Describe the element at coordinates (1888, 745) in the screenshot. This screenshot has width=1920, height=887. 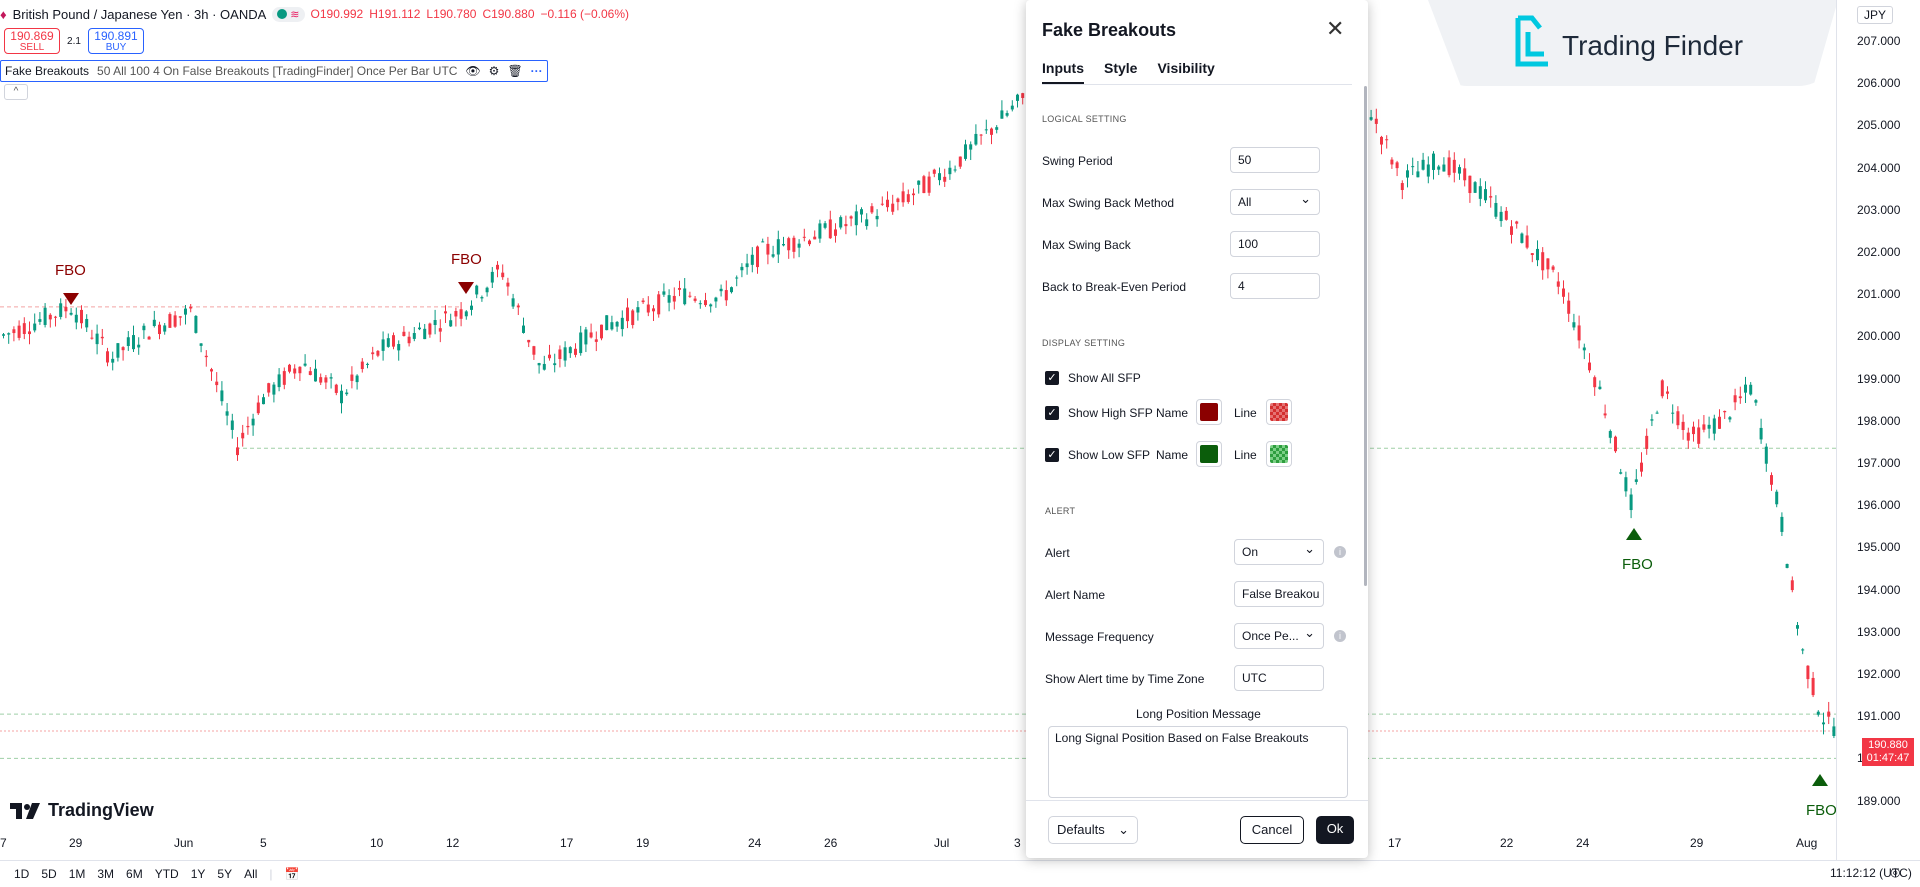
I see `last-price: 190.880` at that location.